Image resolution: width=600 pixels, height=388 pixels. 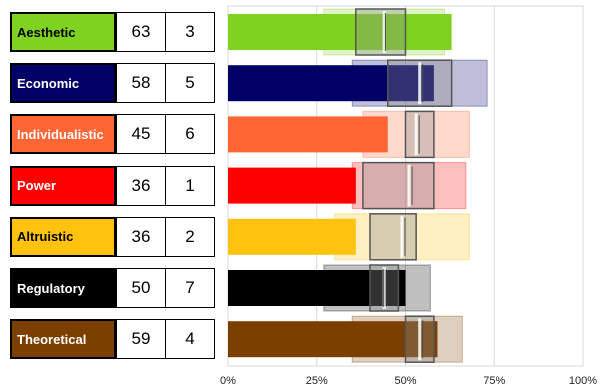 I want to click on rank-cell: 3, so click(x=190, y=32).